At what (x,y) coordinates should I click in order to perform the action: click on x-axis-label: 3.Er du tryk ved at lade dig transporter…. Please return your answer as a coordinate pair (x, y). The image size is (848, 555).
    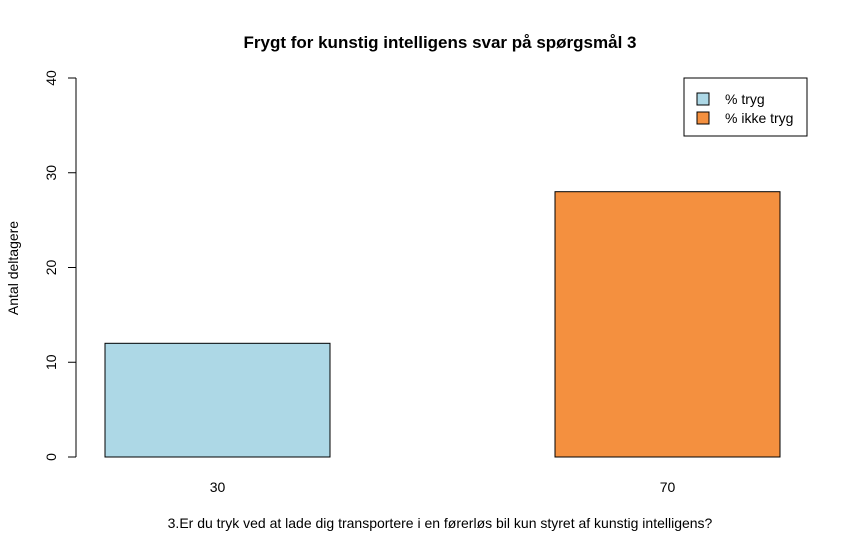
    Looking at the image, I should click on (440, 523).